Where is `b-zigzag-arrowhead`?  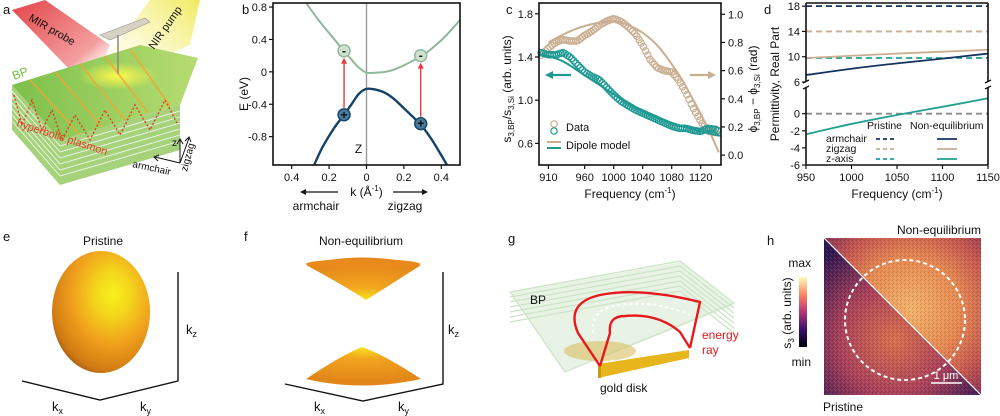 b-zigzag-arrowhead is located at coordinates (425, 192).